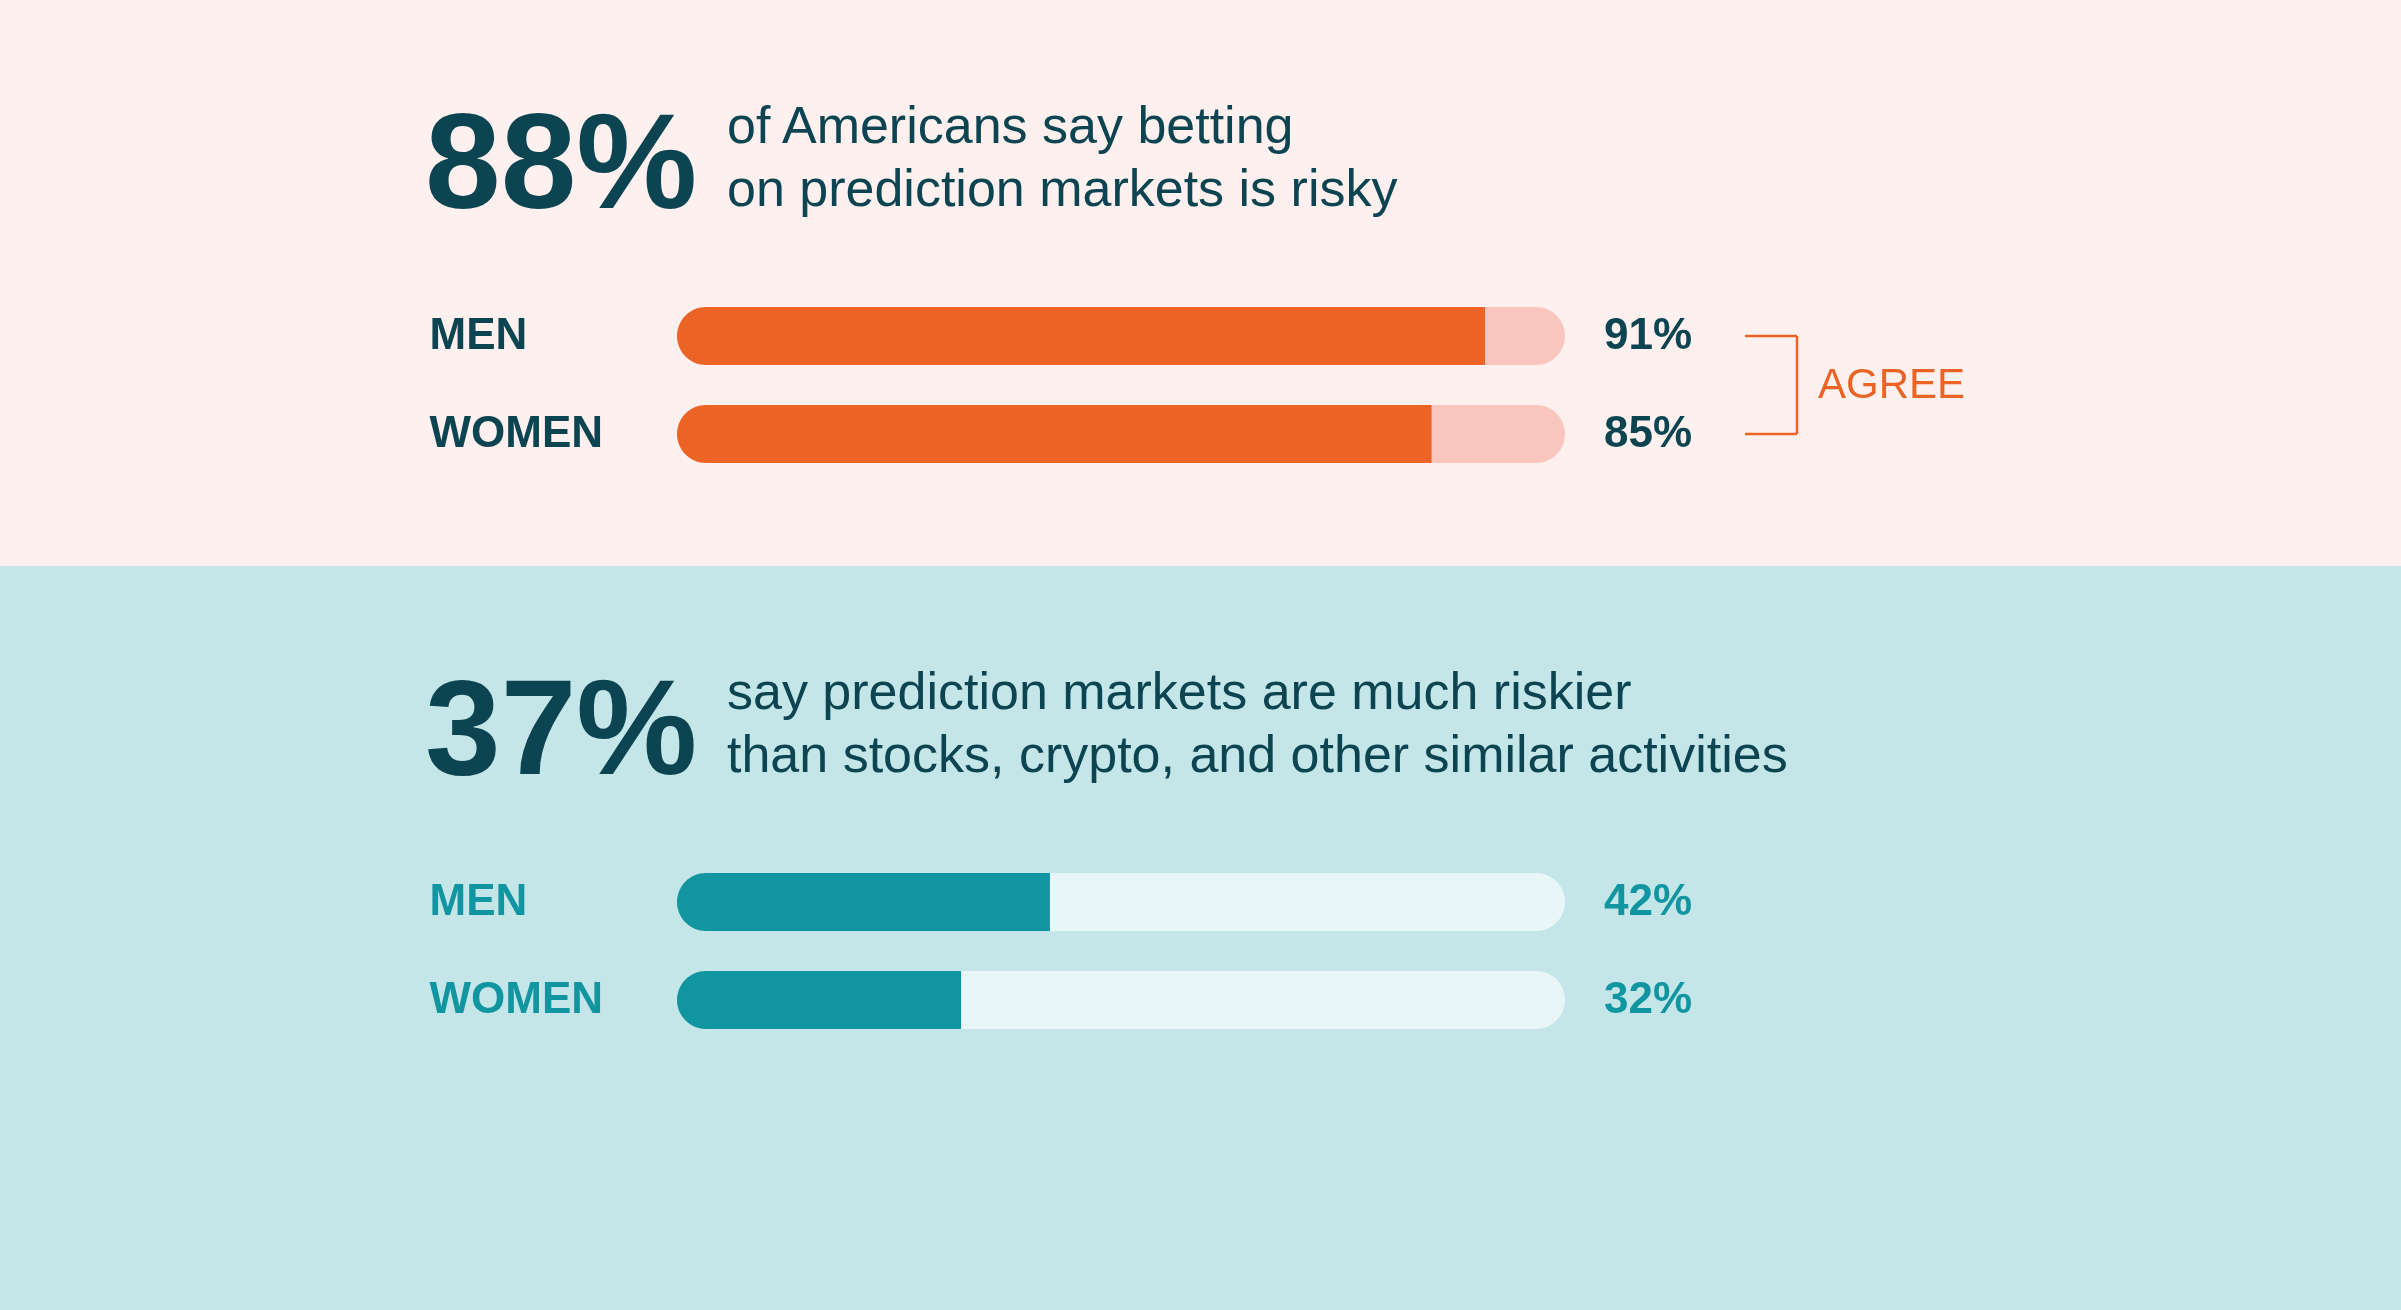 Image resolution: width=2401 pixels, height=1310 pixels. Describe the element at coordinates (1648, 333) in the screenshot. I see `data-label: 91%` at that location.